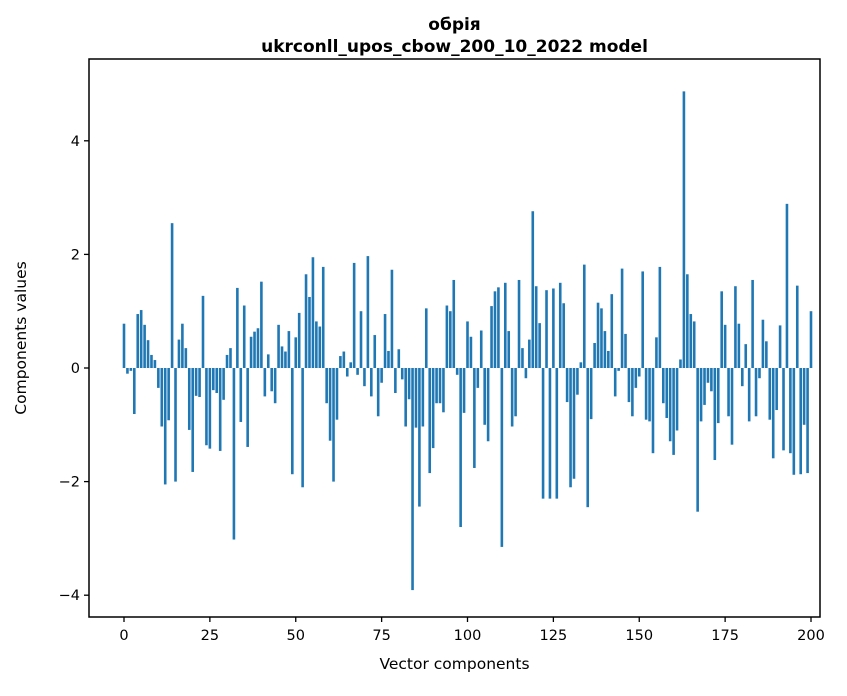 The width and height of the screenshot is (847, 696). What do you see at coordinates (468, 636) in the screenshot?
I see `x-tick-label: 100` at bounding box center [468, 636].